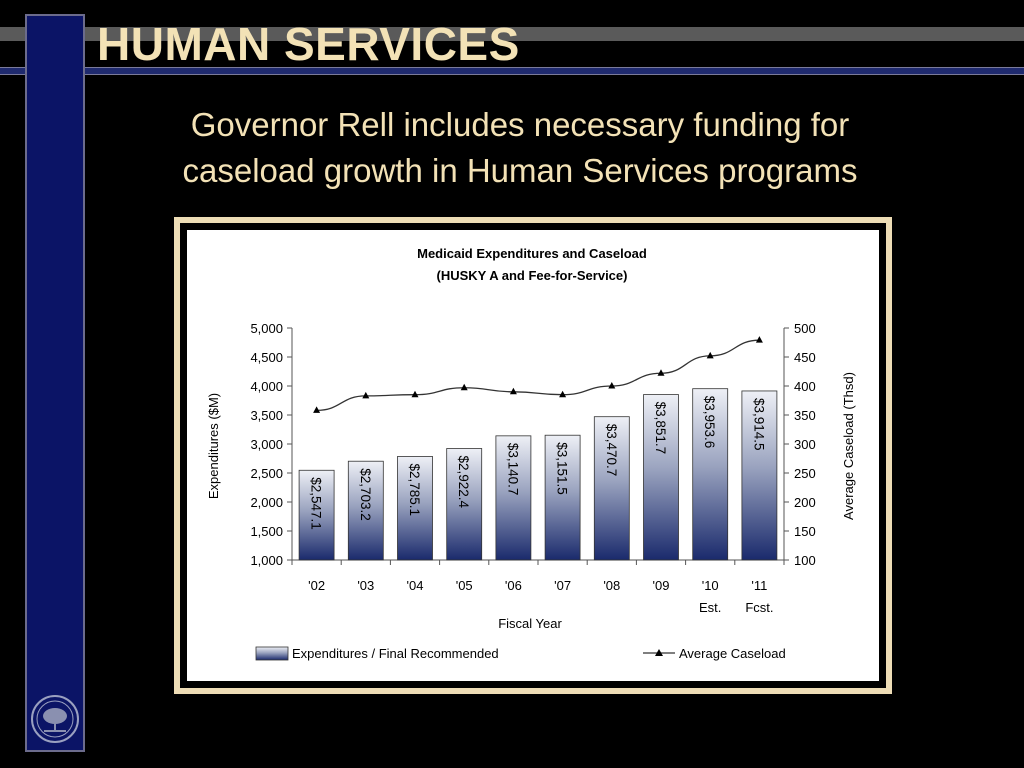 This screenshot has height=768, width=1024. Describe the element at coordinates (415, 585) in the screenshot. I see `x-category-label: '04` at that location.